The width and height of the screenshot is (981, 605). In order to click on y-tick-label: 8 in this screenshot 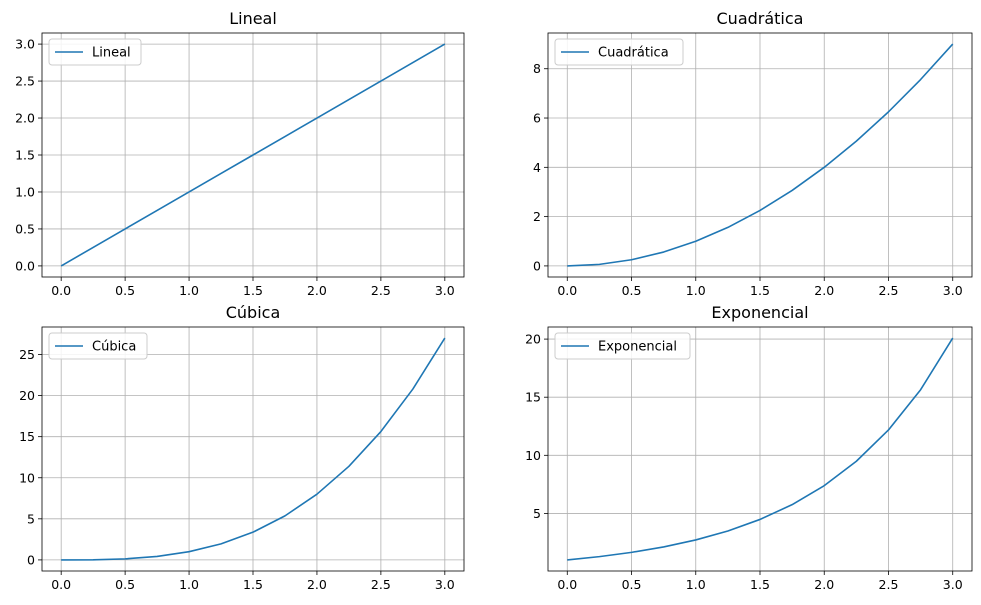, I will do `click(537, 68)`.